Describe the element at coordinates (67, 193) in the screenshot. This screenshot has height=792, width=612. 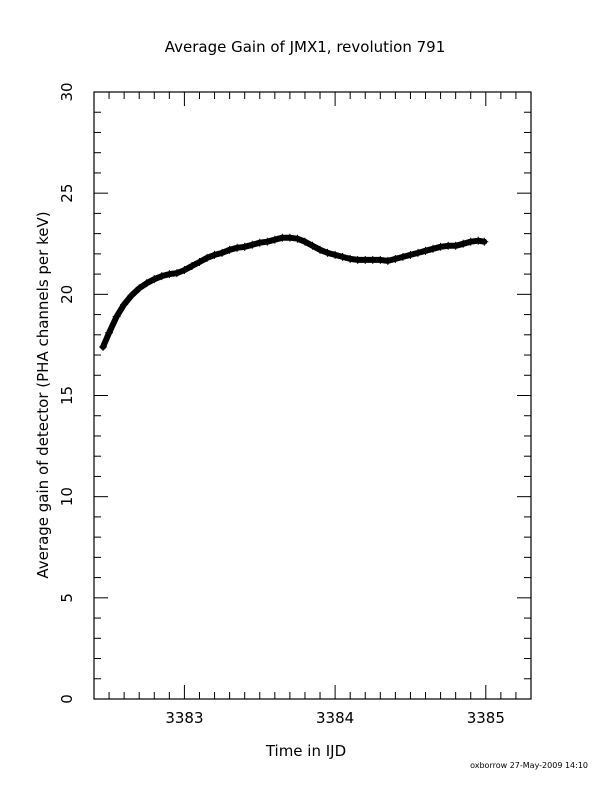
I see `y-tick-label: 25` at that location.